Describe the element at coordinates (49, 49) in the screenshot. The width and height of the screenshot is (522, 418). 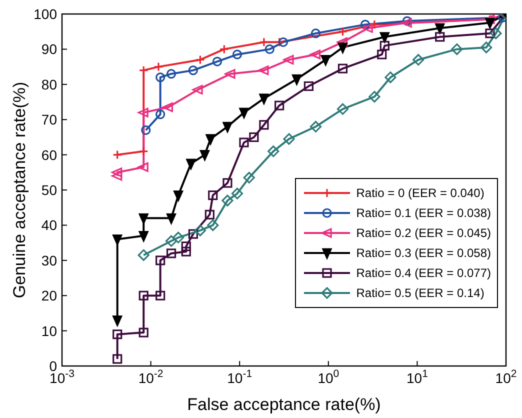
I see `y-tick-label: 90` at that location.